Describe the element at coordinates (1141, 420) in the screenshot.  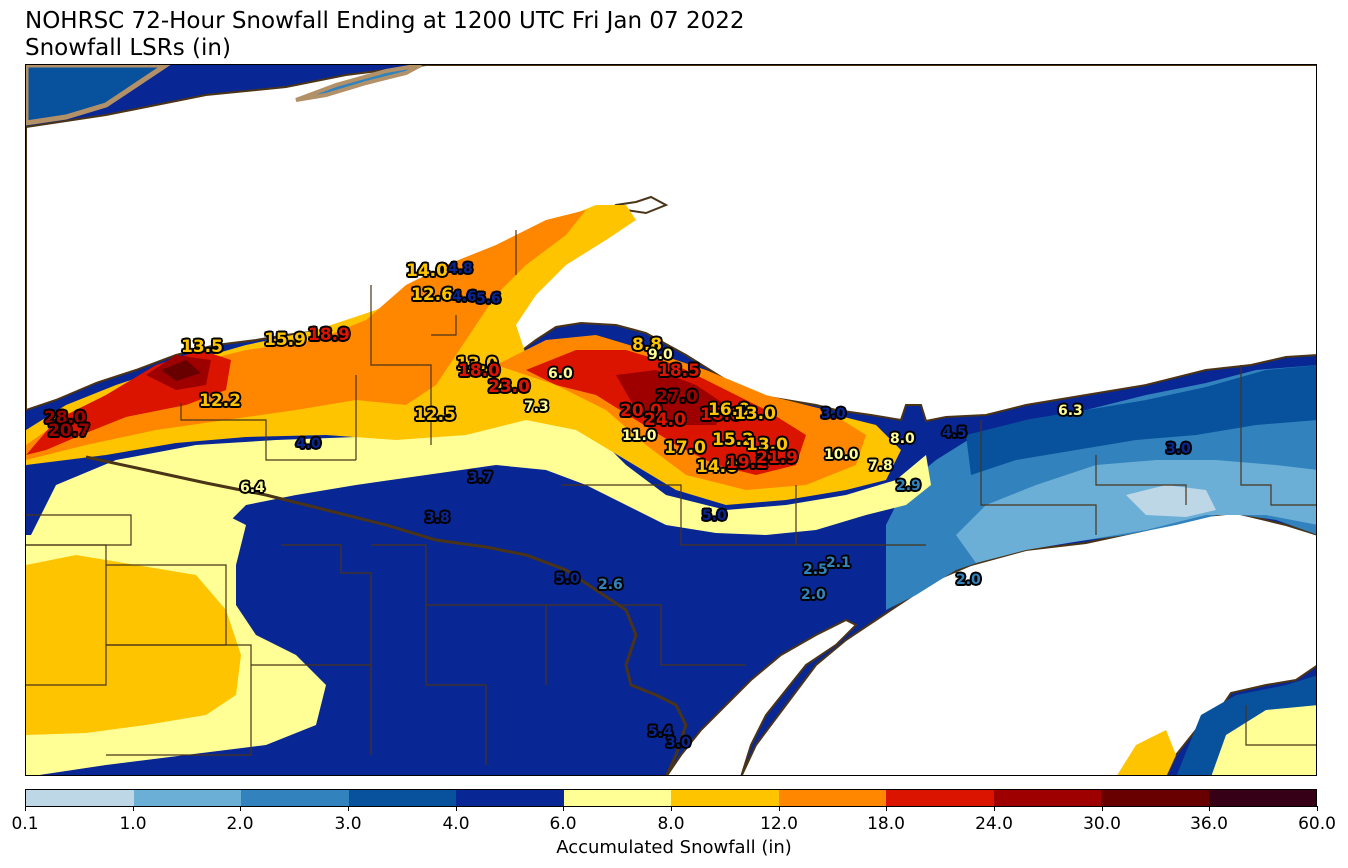
I see `up-east-dark` at that location.